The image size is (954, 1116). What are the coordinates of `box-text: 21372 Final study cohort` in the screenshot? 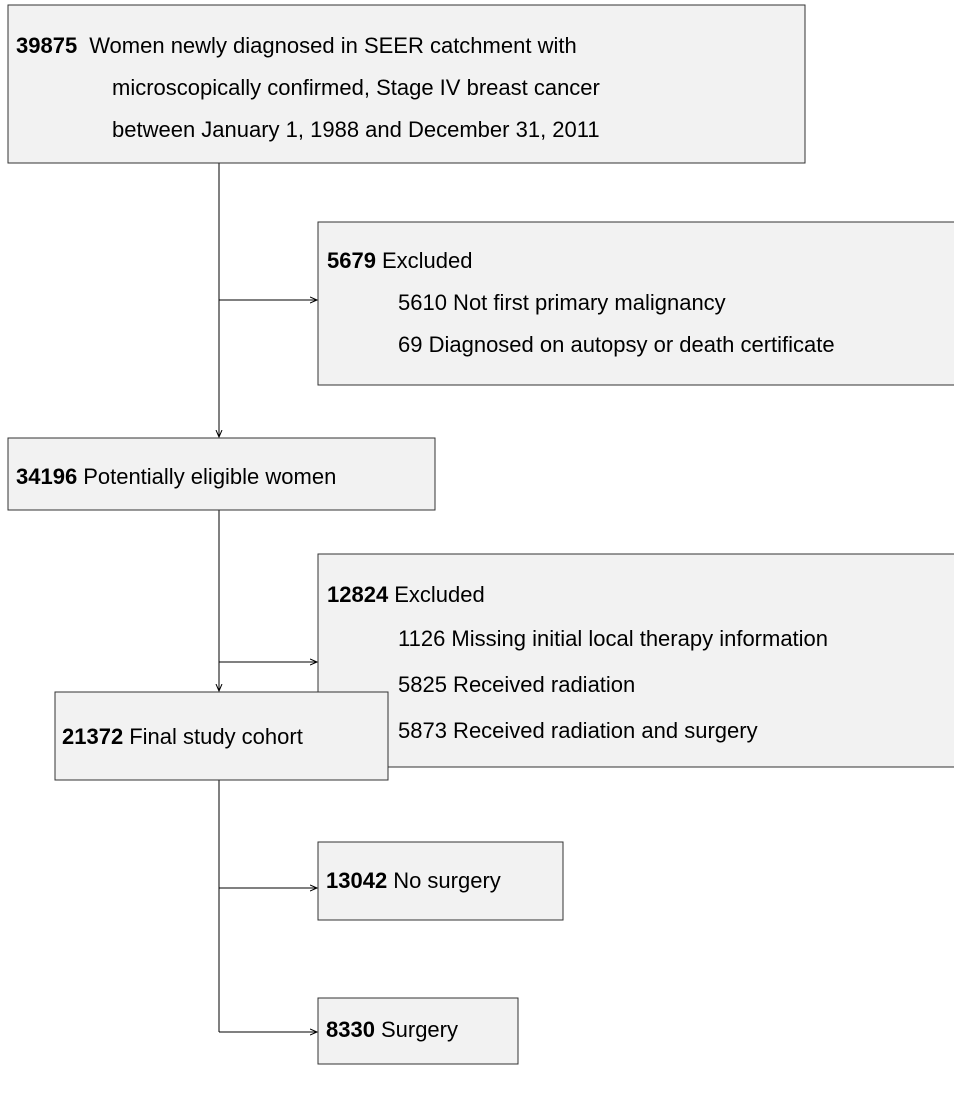 It's located at (182, 736).